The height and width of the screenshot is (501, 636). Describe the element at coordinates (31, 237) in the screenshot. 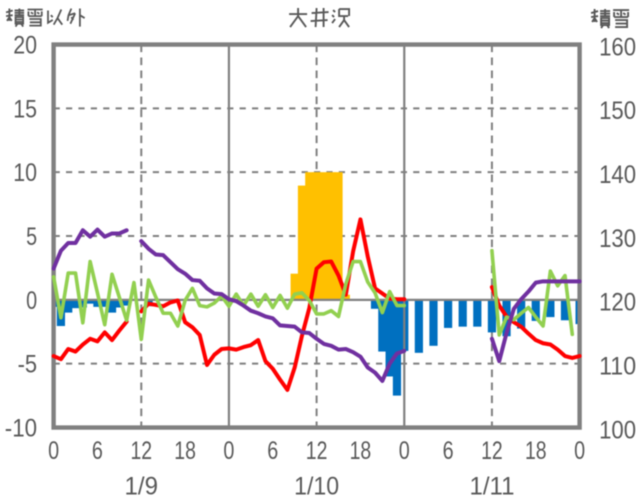

I see `svg-text: 5` at that location.